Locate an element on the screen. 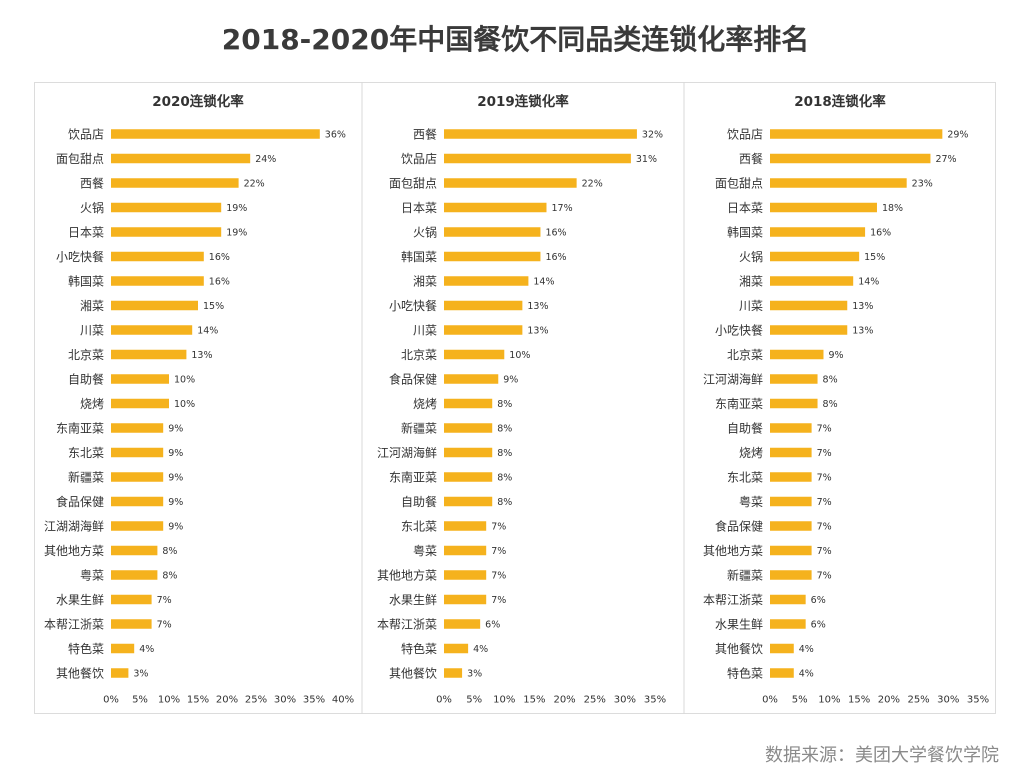  category-label: 江河湖海鲜 is located at coordinates (733, 379).